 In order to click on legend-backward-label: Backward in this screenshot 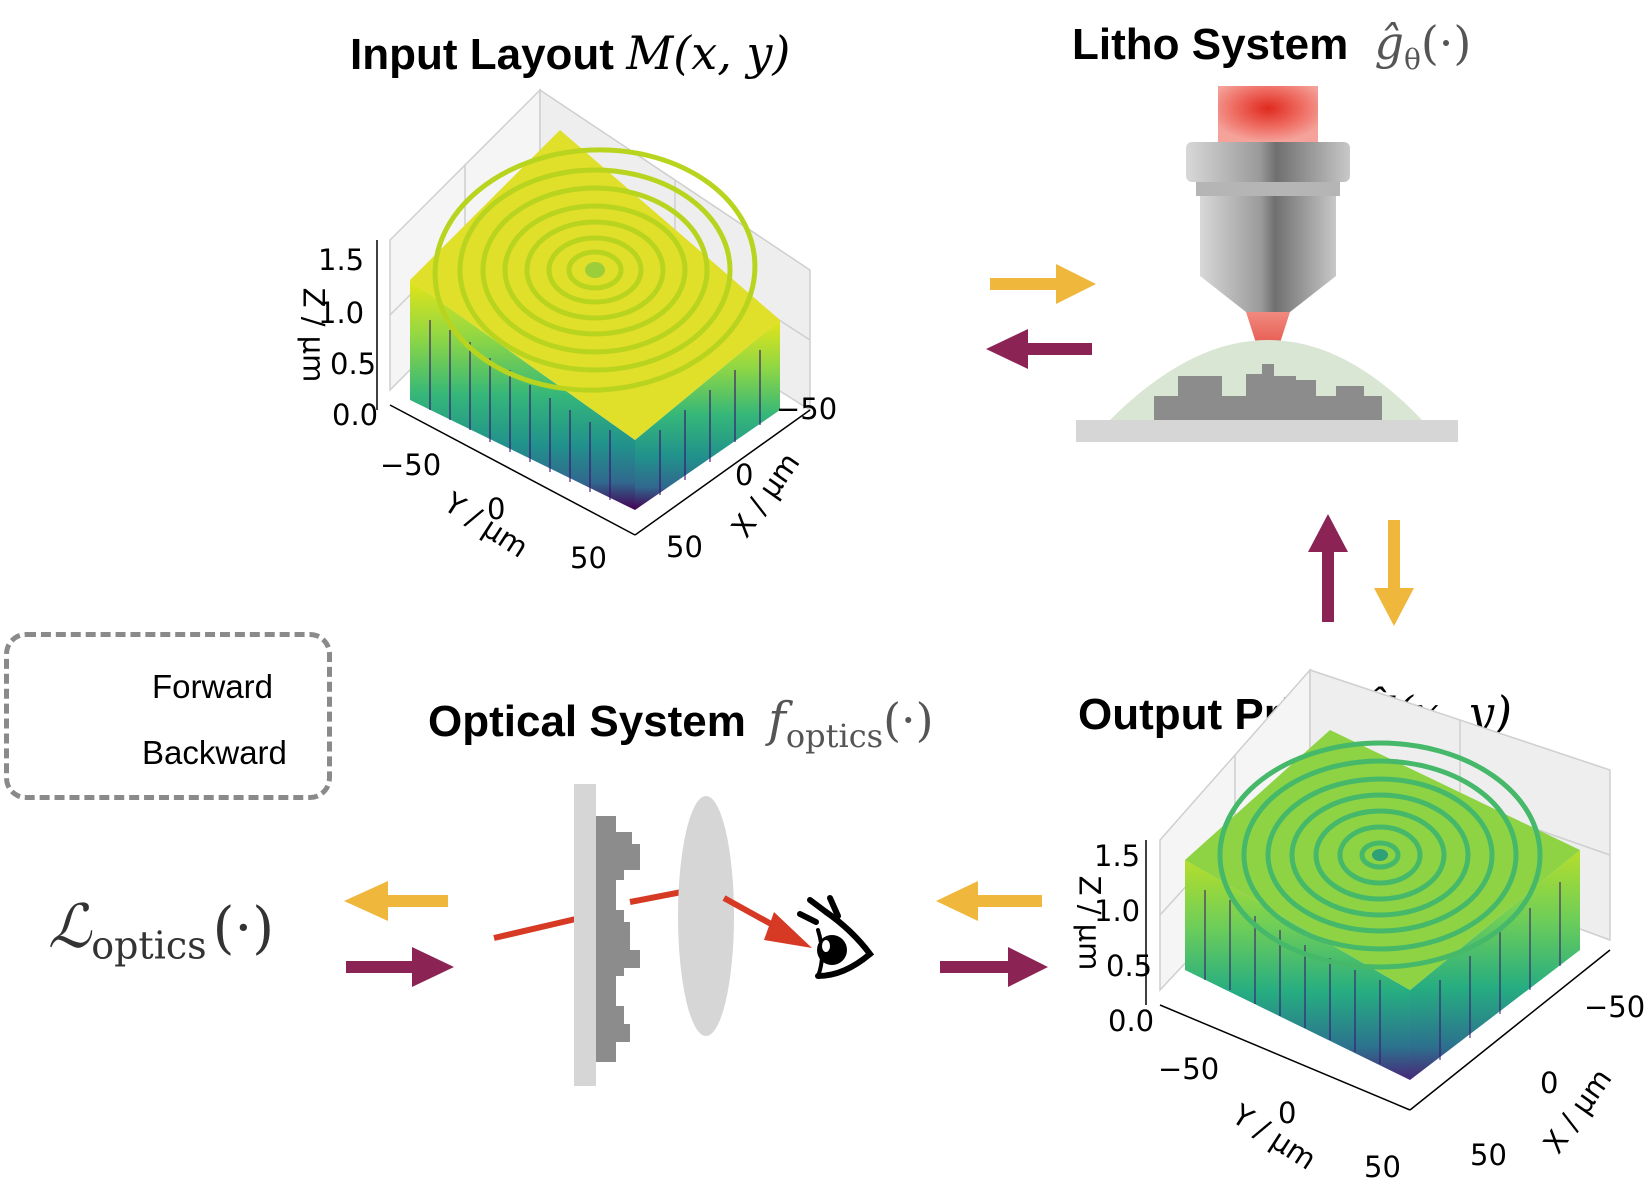, I will do `click(214, 752)`.